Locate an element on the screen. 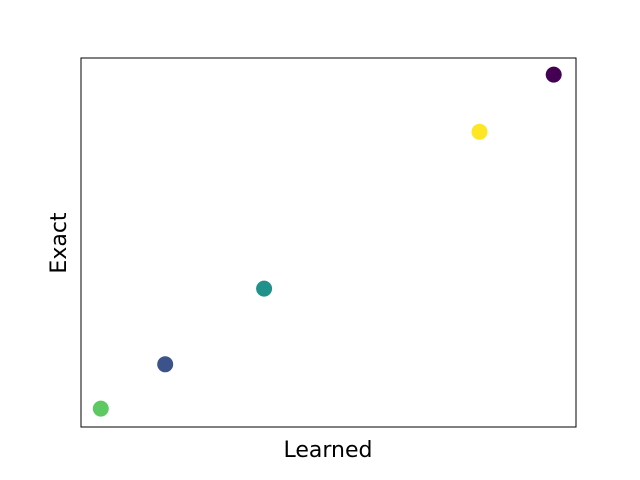 The width and height of the screenshot is (640, 480). y-axis-label: Exact is located at coordinates (59, 242).